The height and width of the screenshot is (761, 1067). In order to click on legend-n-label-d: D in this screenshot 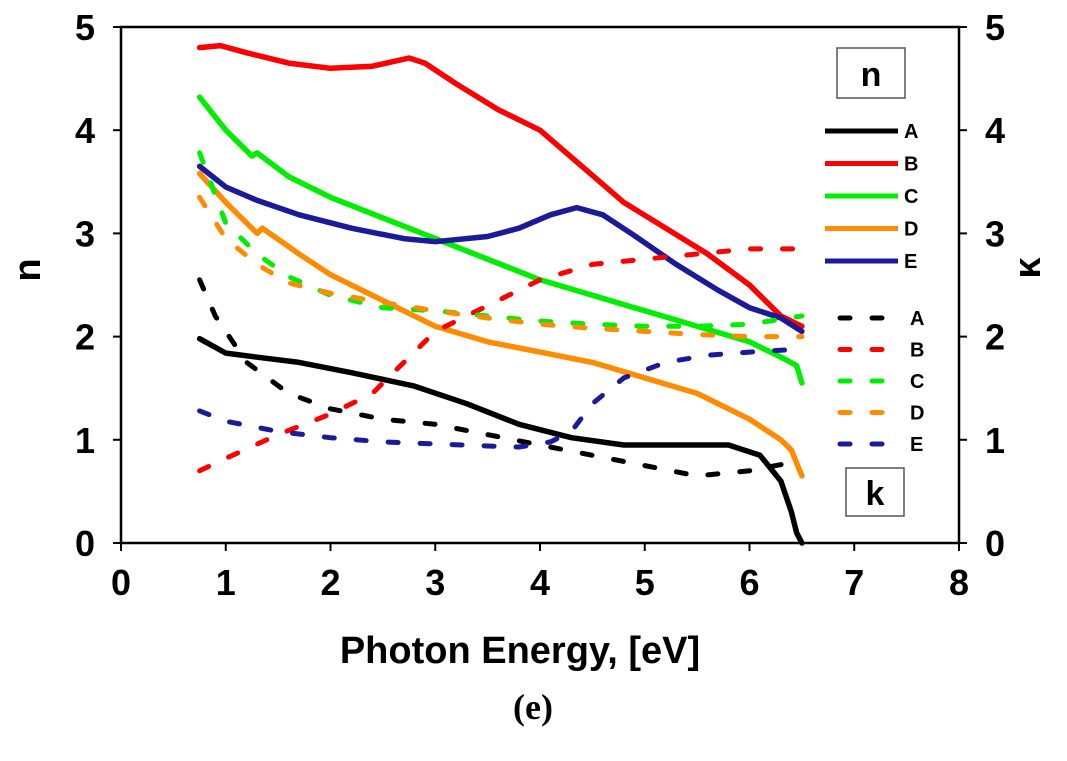, I will do `click(911, 230)`.